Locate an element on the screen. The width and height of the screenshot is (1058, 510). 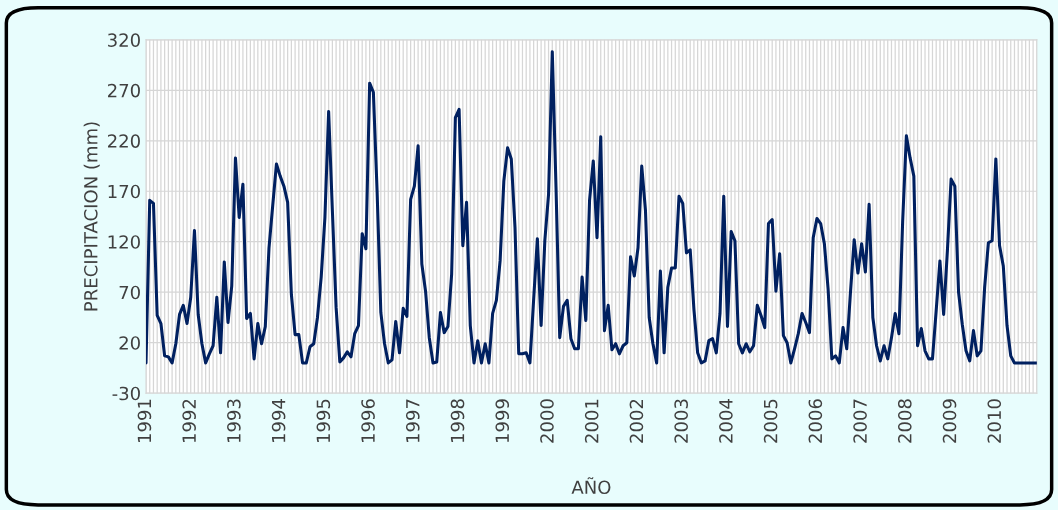
y-tick-label: 70 is located at coordinates (129, 292).